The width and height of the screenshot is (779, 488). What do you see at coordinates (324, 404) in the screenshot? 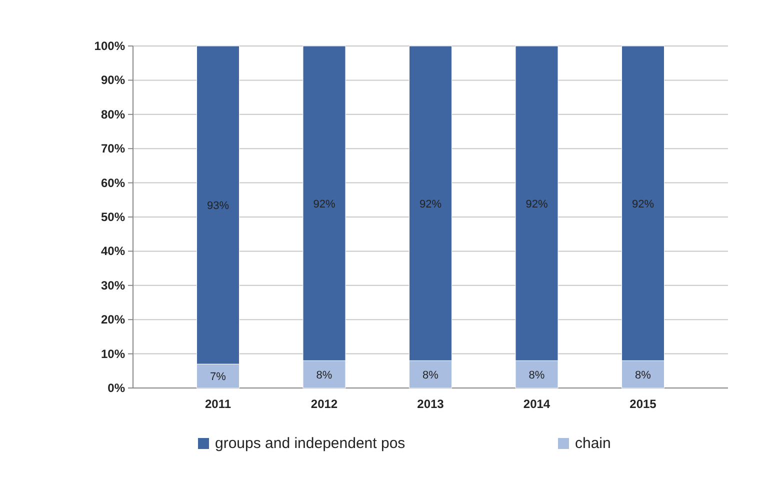
I see `x-tick-label: 2012` at bounding box center [324, 404].